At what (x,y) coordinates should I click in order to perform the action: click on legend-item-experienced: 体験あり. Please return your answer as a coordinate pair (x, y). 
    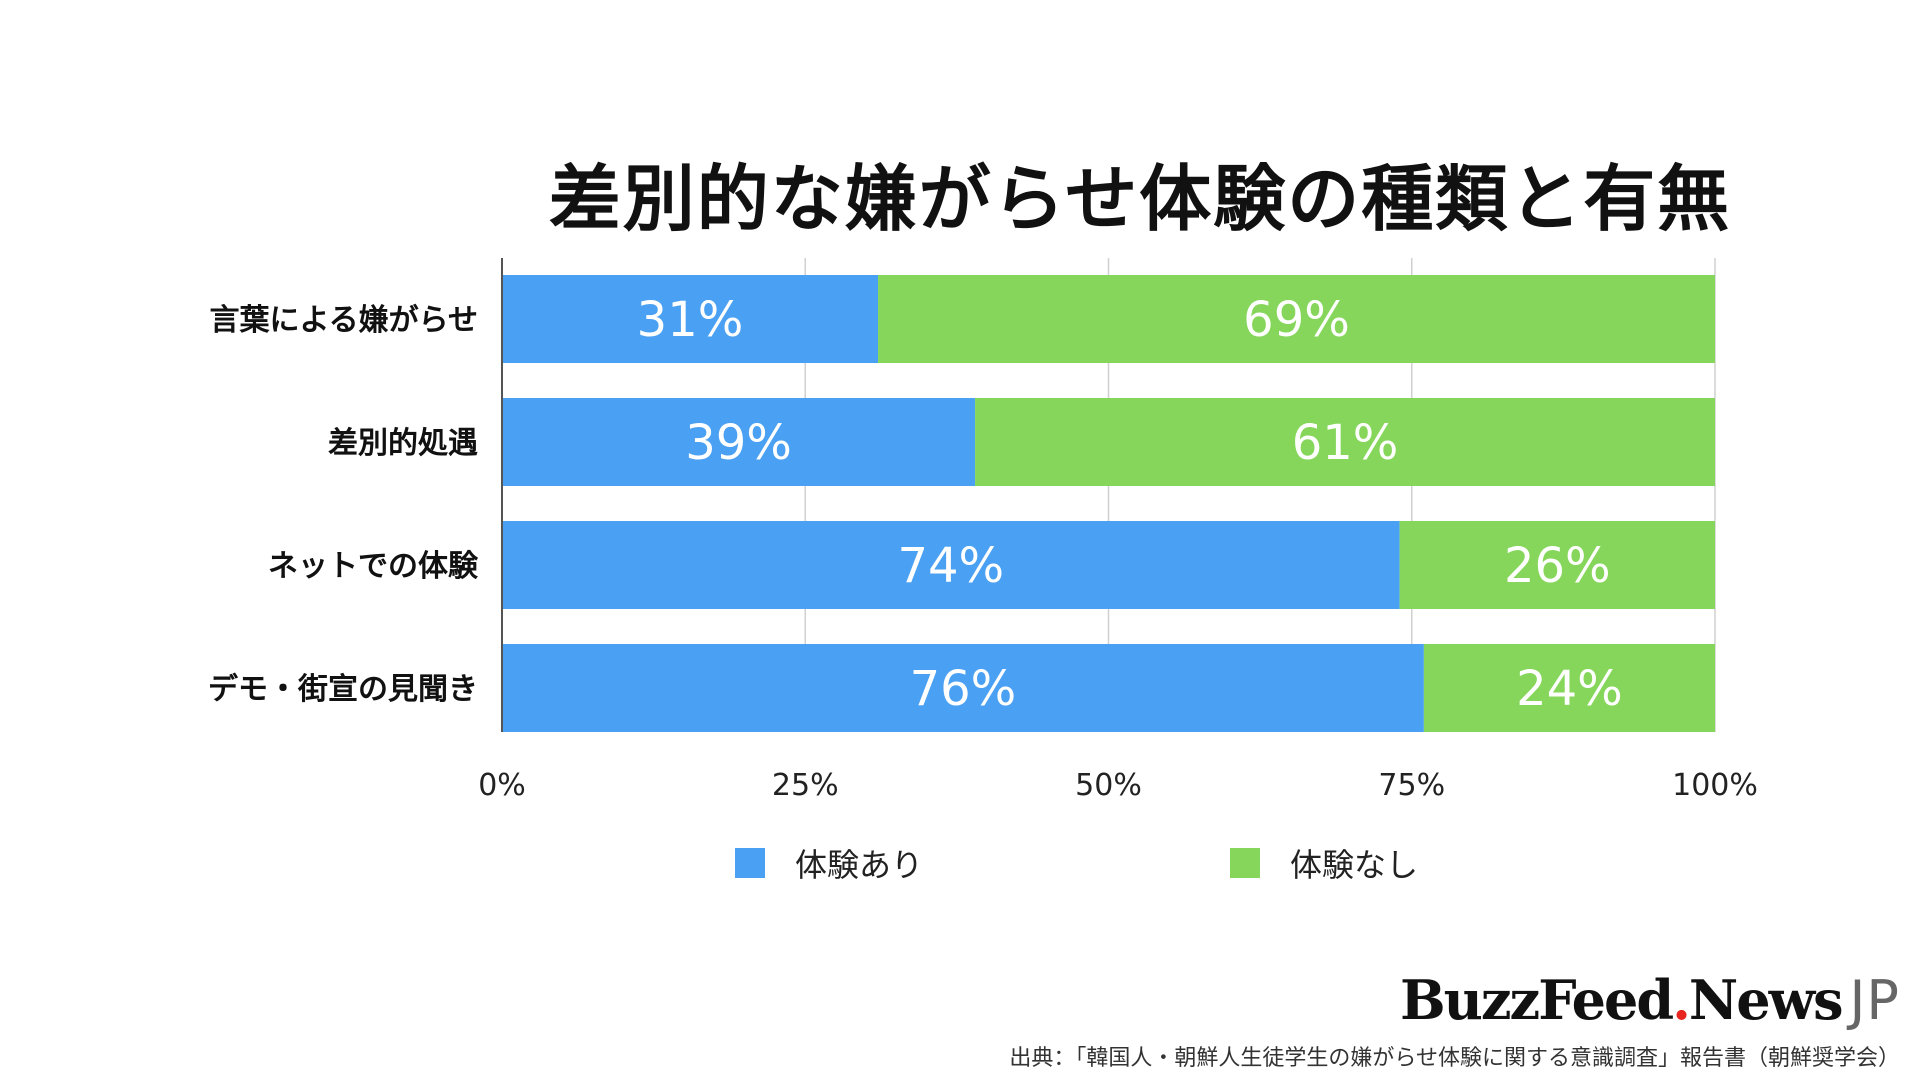
    Looking at the image, I should click on (829, 863).